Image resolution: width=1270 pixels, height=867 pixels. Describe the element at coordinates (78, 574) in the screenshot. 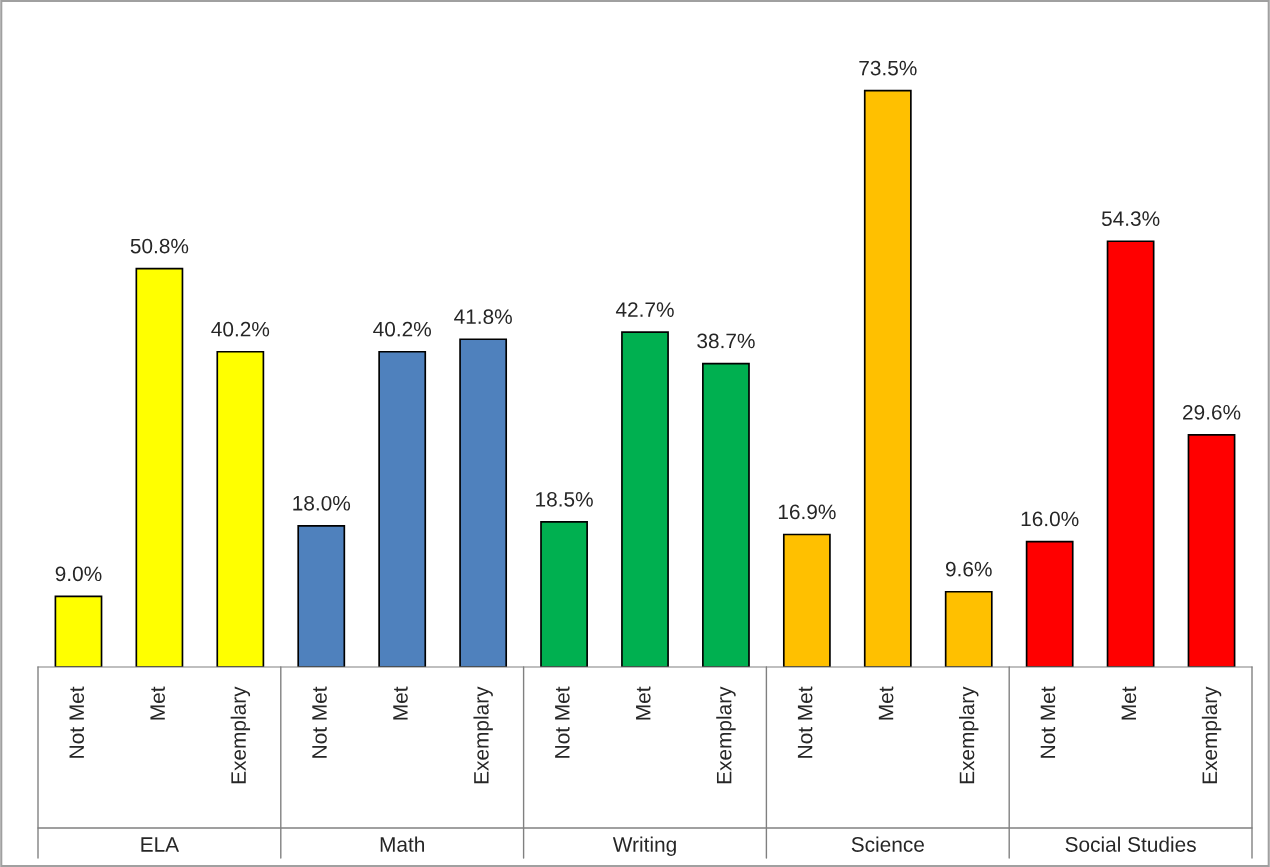

I see `data-label: 9.0%` at that location.